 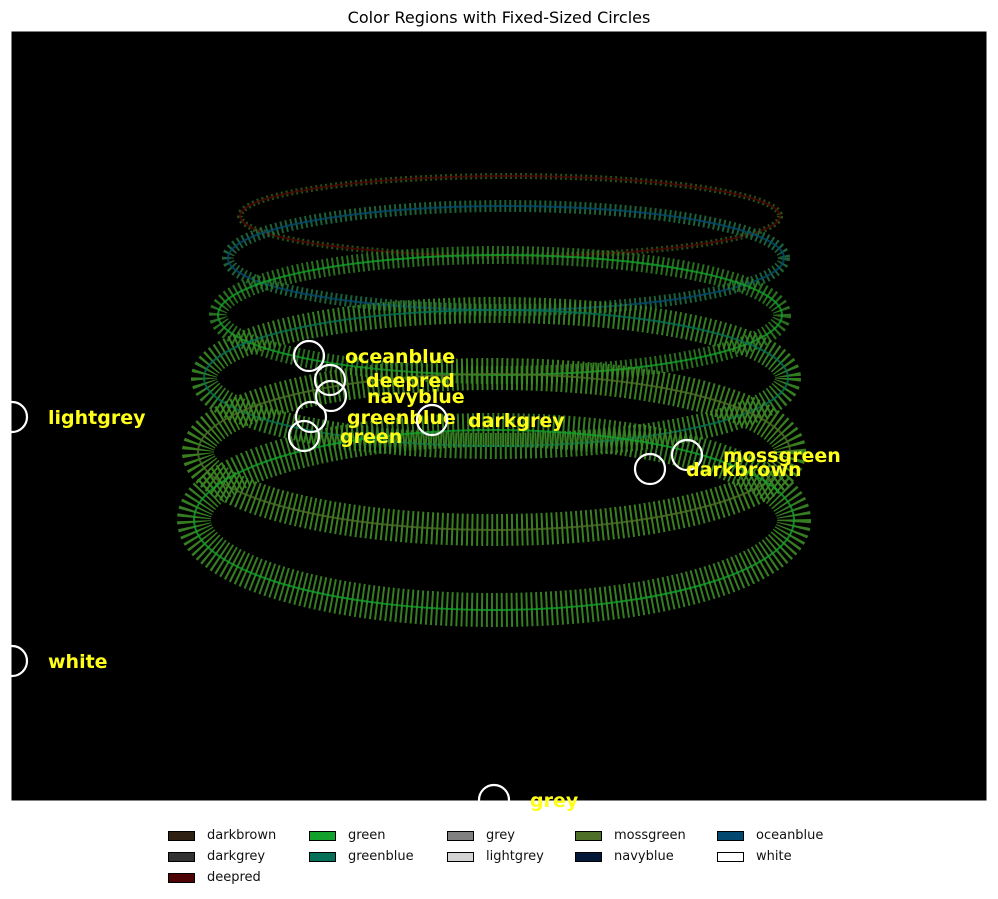 What do you see at coordinates (236, 856) in the screenshot?
I see `legend-label: darkgrey` at bounding box center [236, 856].